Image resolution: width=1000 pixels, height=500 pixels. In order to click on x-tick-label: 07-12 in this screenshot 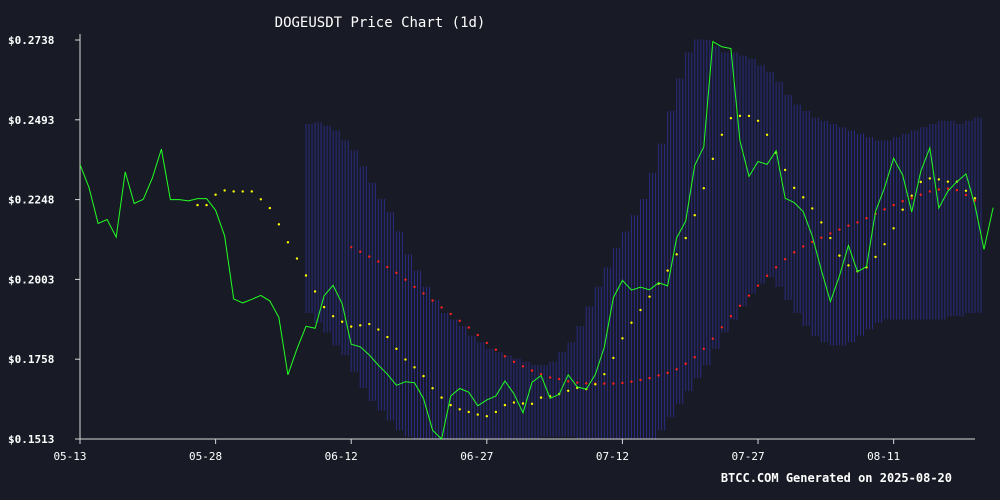, I will do `click(612, 456)`.